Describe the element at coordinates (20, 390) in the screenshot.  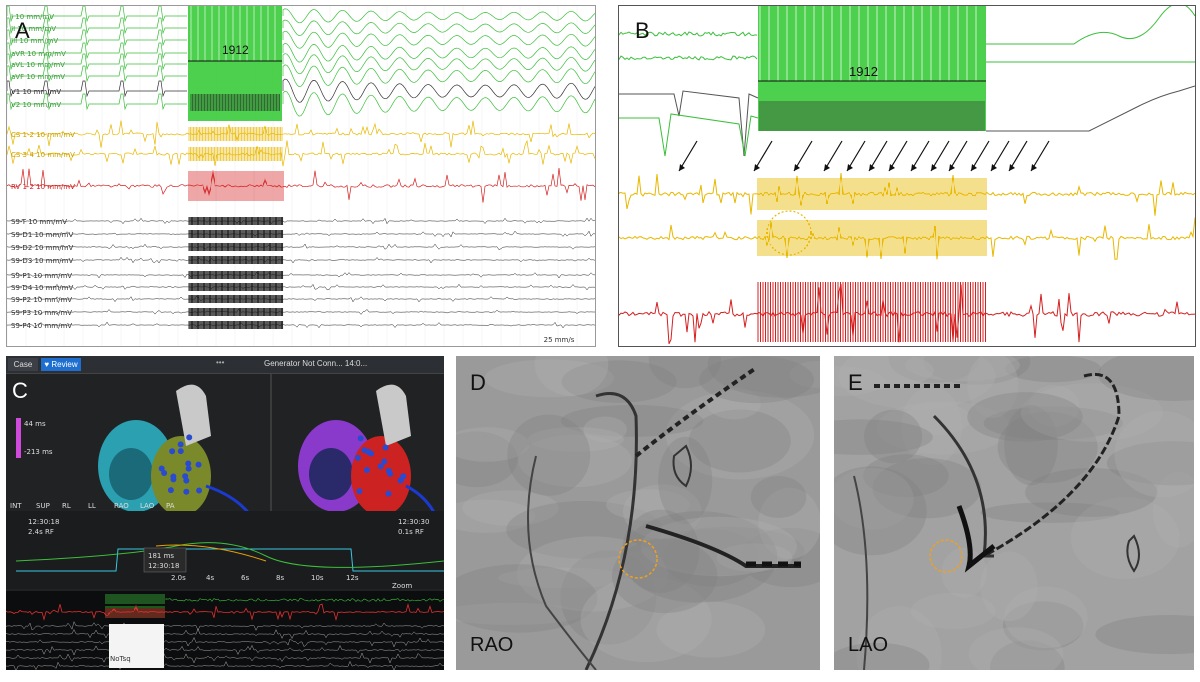
I see `panel-c-label: C` at that location.